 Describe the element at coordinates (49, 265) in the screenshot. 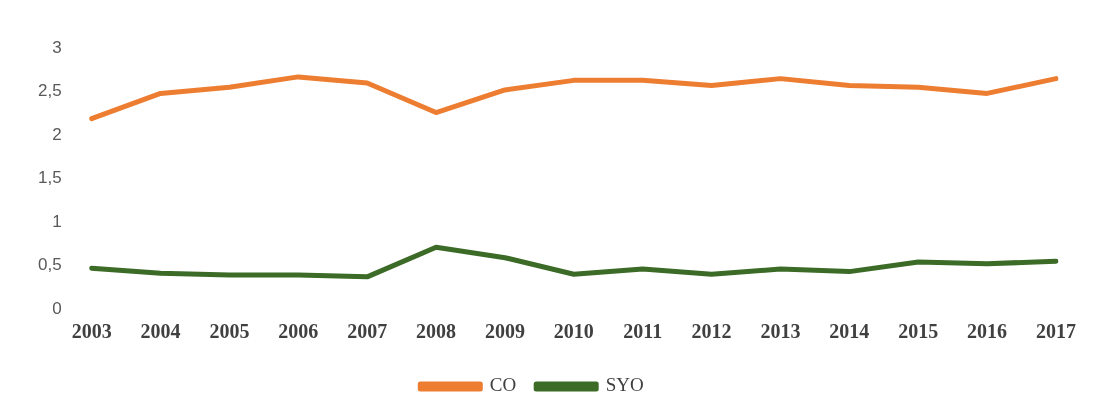

I see `y-tick-label: 0,5` at that location.